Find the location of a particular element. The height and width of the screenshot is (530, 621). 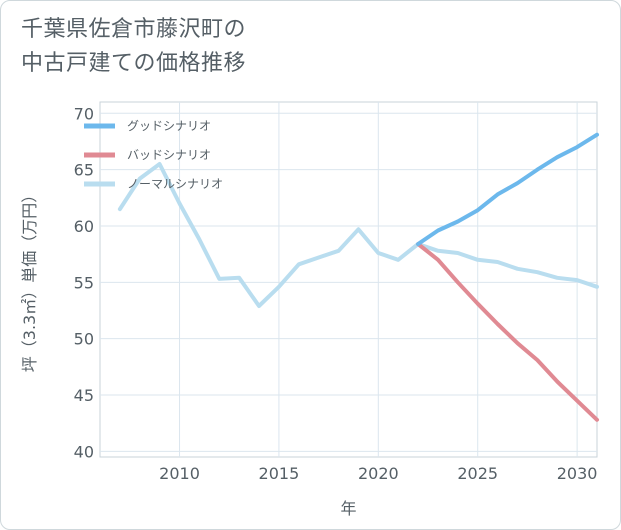

legend-label-3: ノーマルシナリオ is located at coordinates (175, 184).